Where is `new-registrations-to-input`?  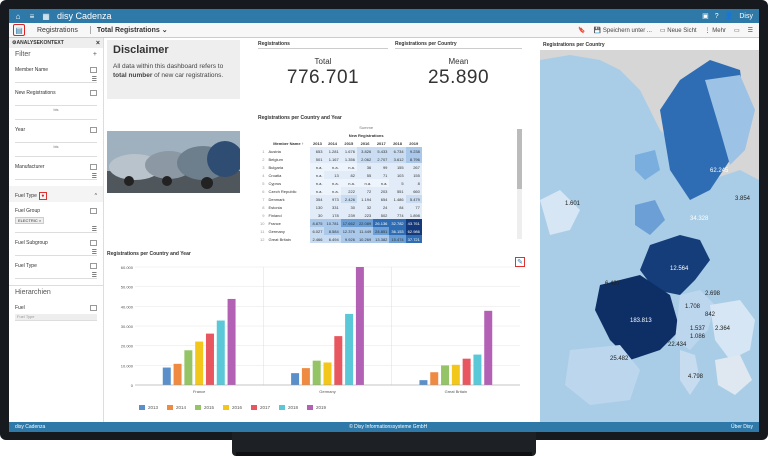
new-registrations-to-input is located at coordinates (56, 116).